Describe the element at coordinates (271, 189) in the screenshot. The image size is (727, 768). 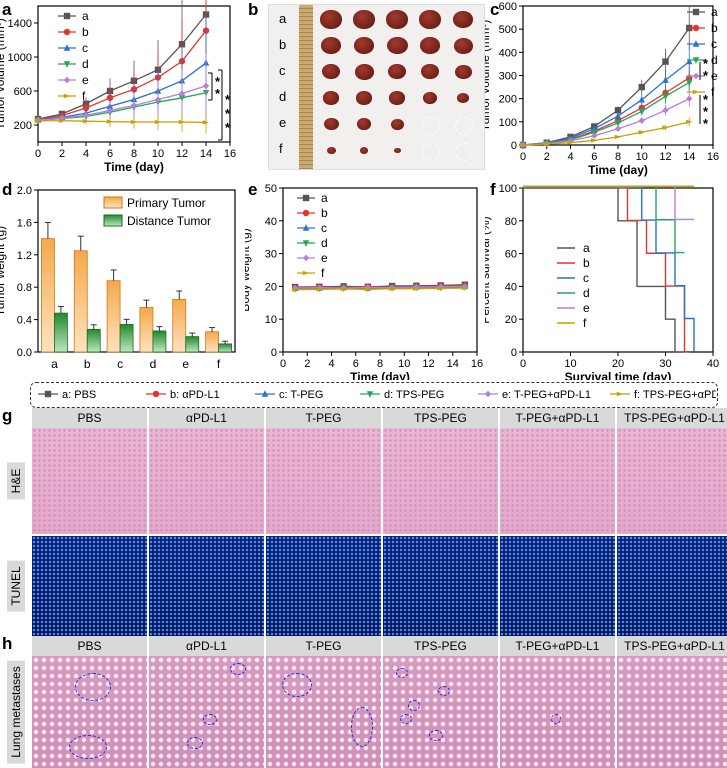
I see `y-tick-label: 50` at that location.